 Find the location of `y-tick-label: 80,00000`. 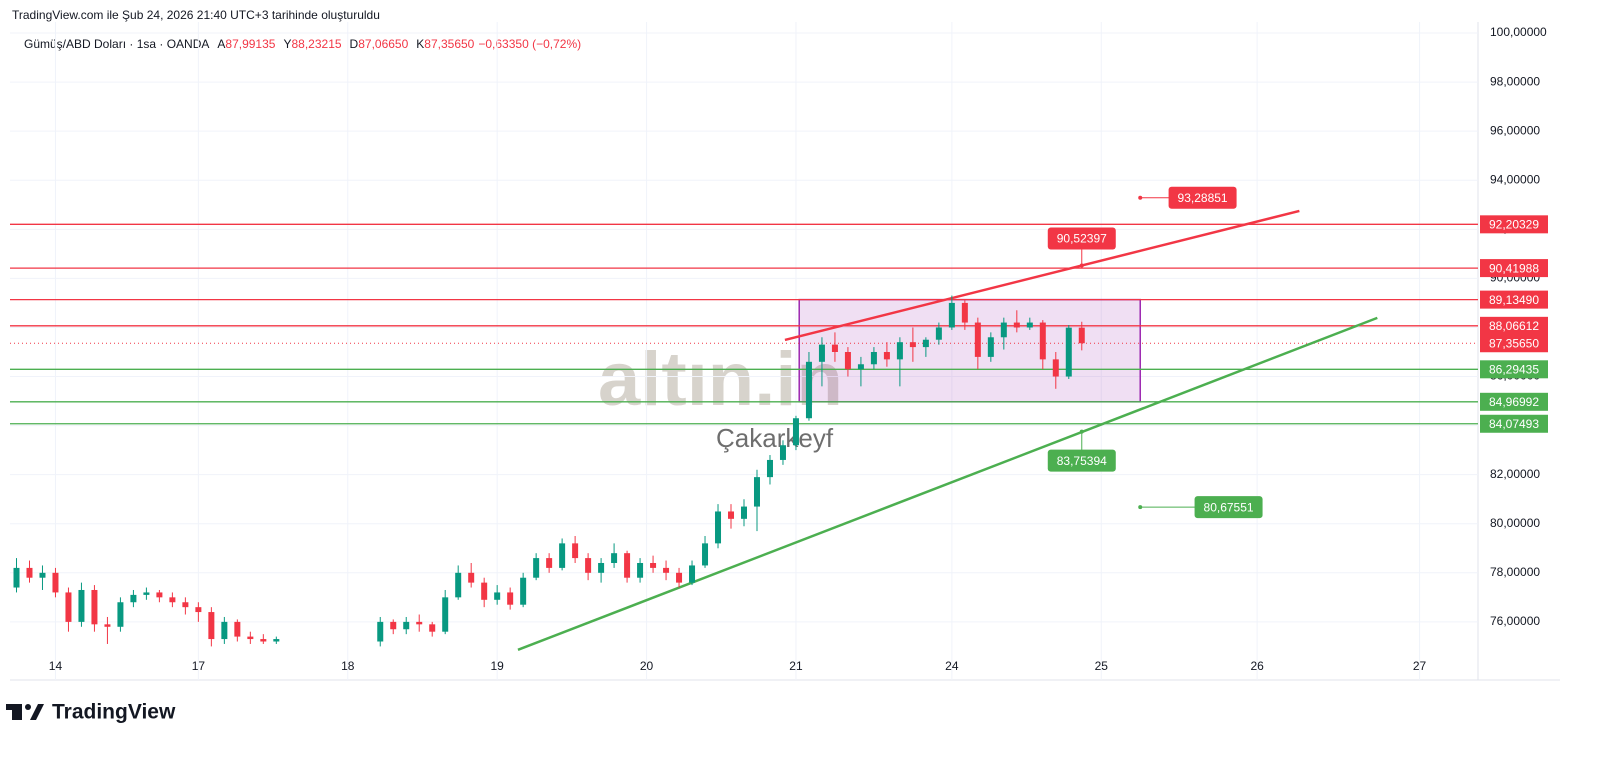

y-tick-label: 80,00000 is located at coordinates (1515, 523).